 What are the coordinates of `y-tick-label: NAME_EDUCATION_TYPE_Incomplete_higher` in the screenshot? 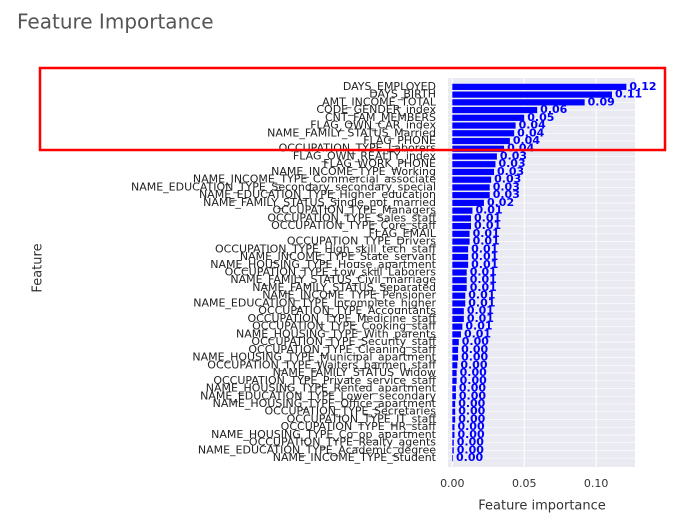 It's located at (314, 302).